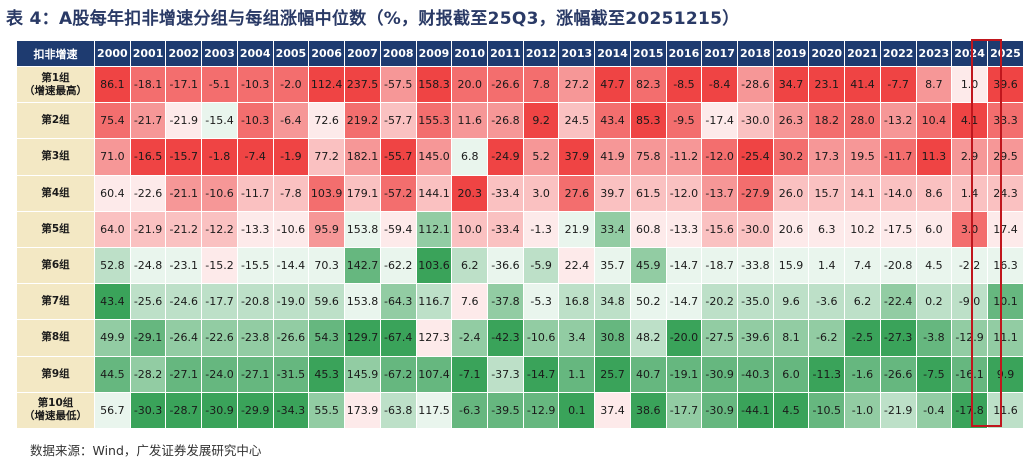  I want to click on value-cell: -21.9, so click(148, 229).